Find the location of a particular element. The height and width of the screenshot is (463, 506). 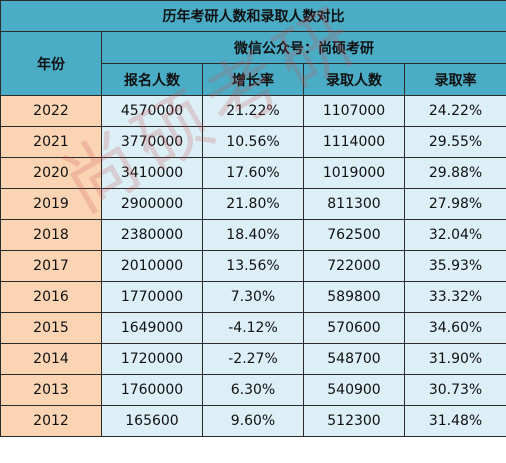

year-cell: 2022 is located at coordinates (51, 111).